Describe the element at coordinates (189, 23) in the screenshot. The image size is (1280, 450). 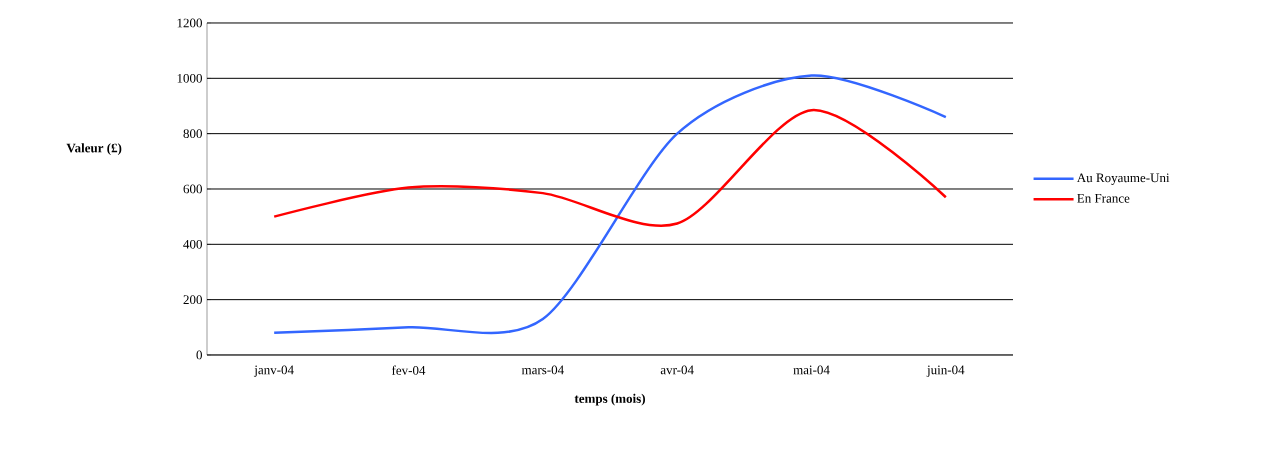
I see `y-tick-label: 1200` at that location.